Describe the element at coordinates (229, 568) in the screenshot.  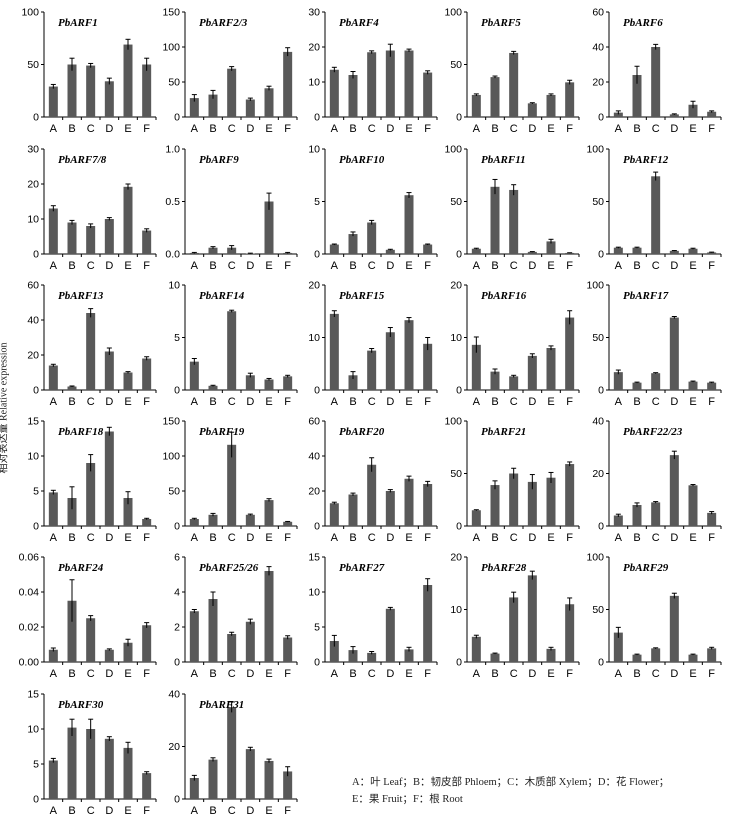
I see `panel-title: PbARF25/26` at that location.